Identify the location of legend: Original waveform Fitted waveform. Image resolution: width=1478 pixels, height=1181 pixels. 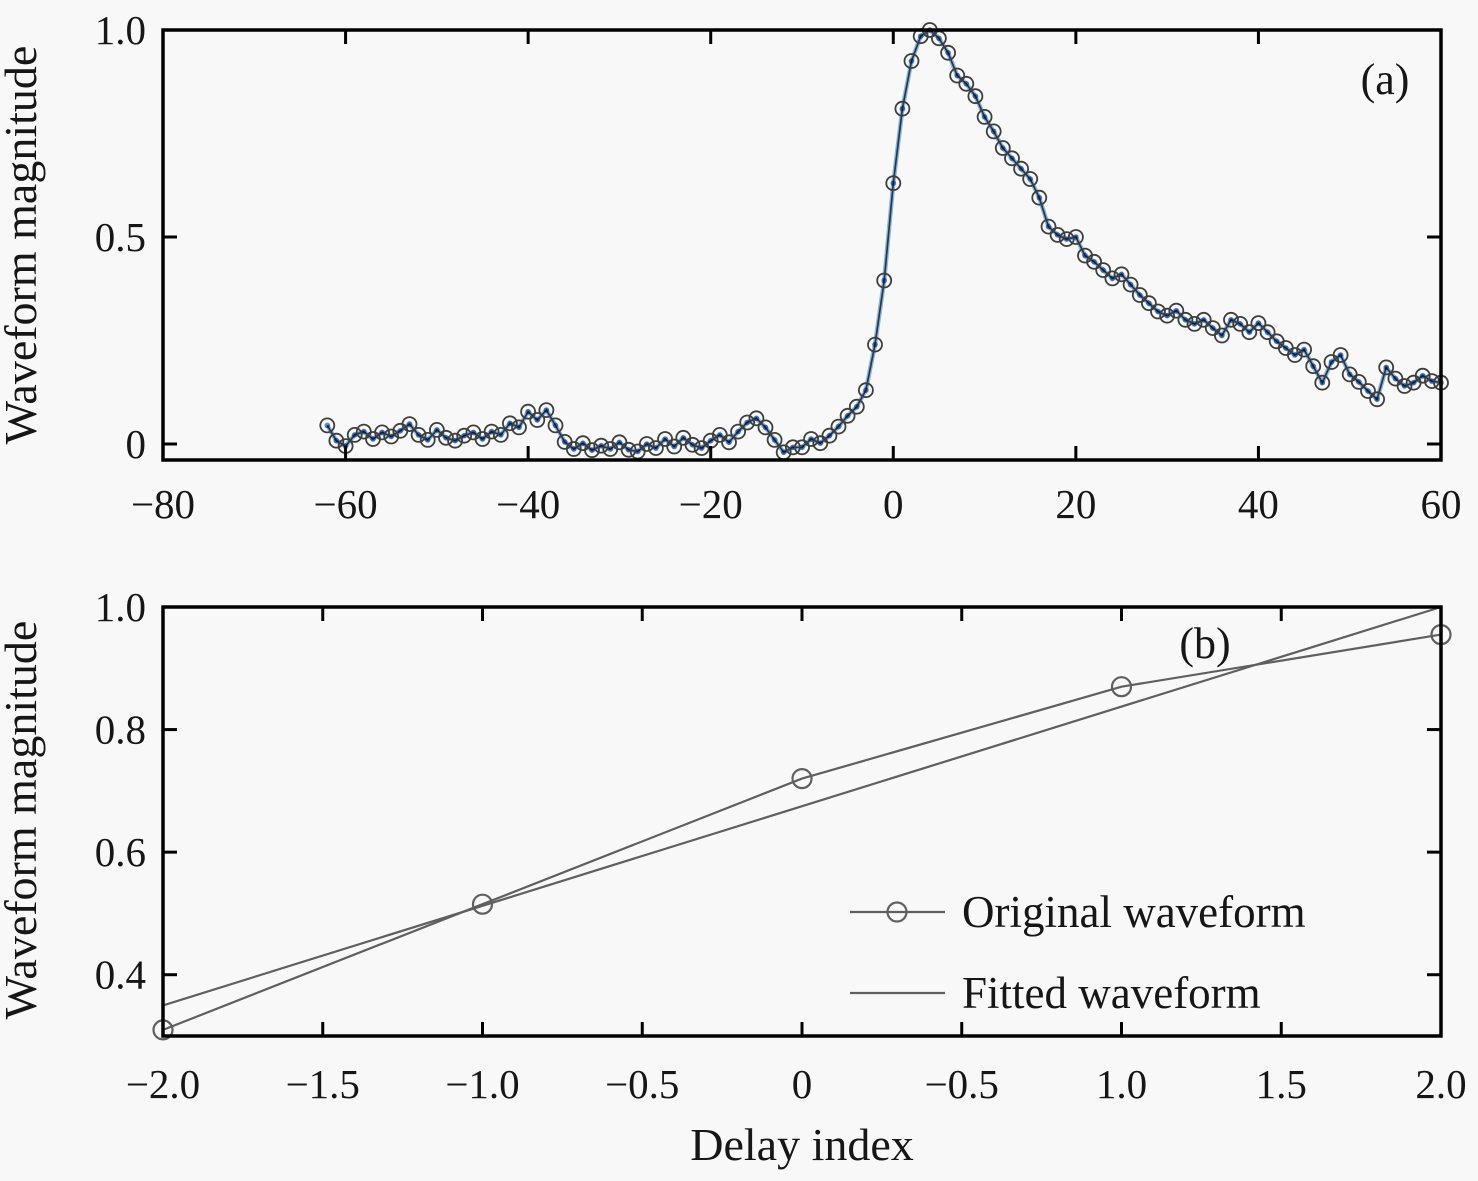
(1078, 952).